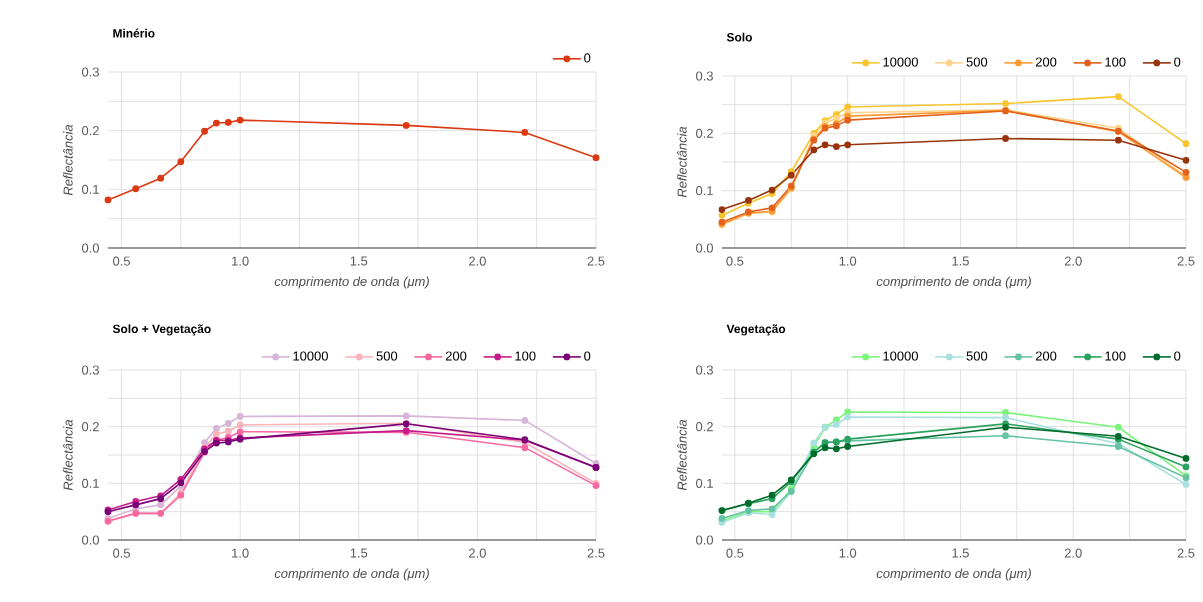  Describe the element at coordinates (161, 330) in the screenshot. I see `chart-title: Solo + Vegetação` at that location.